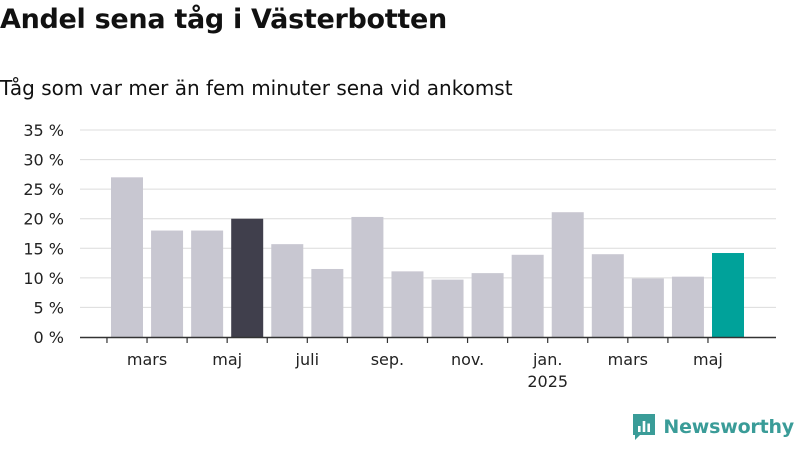  What do you see at coordinates (49, 307) in the screenshot?
I see `y-tick-label: 5 %` at bounding box center [49, 307].